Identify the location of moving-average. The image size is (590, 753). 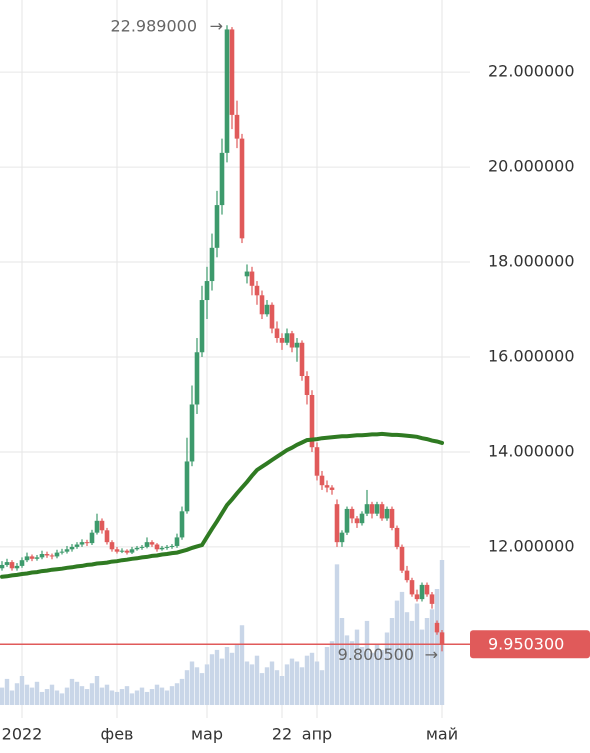
(222, 505).